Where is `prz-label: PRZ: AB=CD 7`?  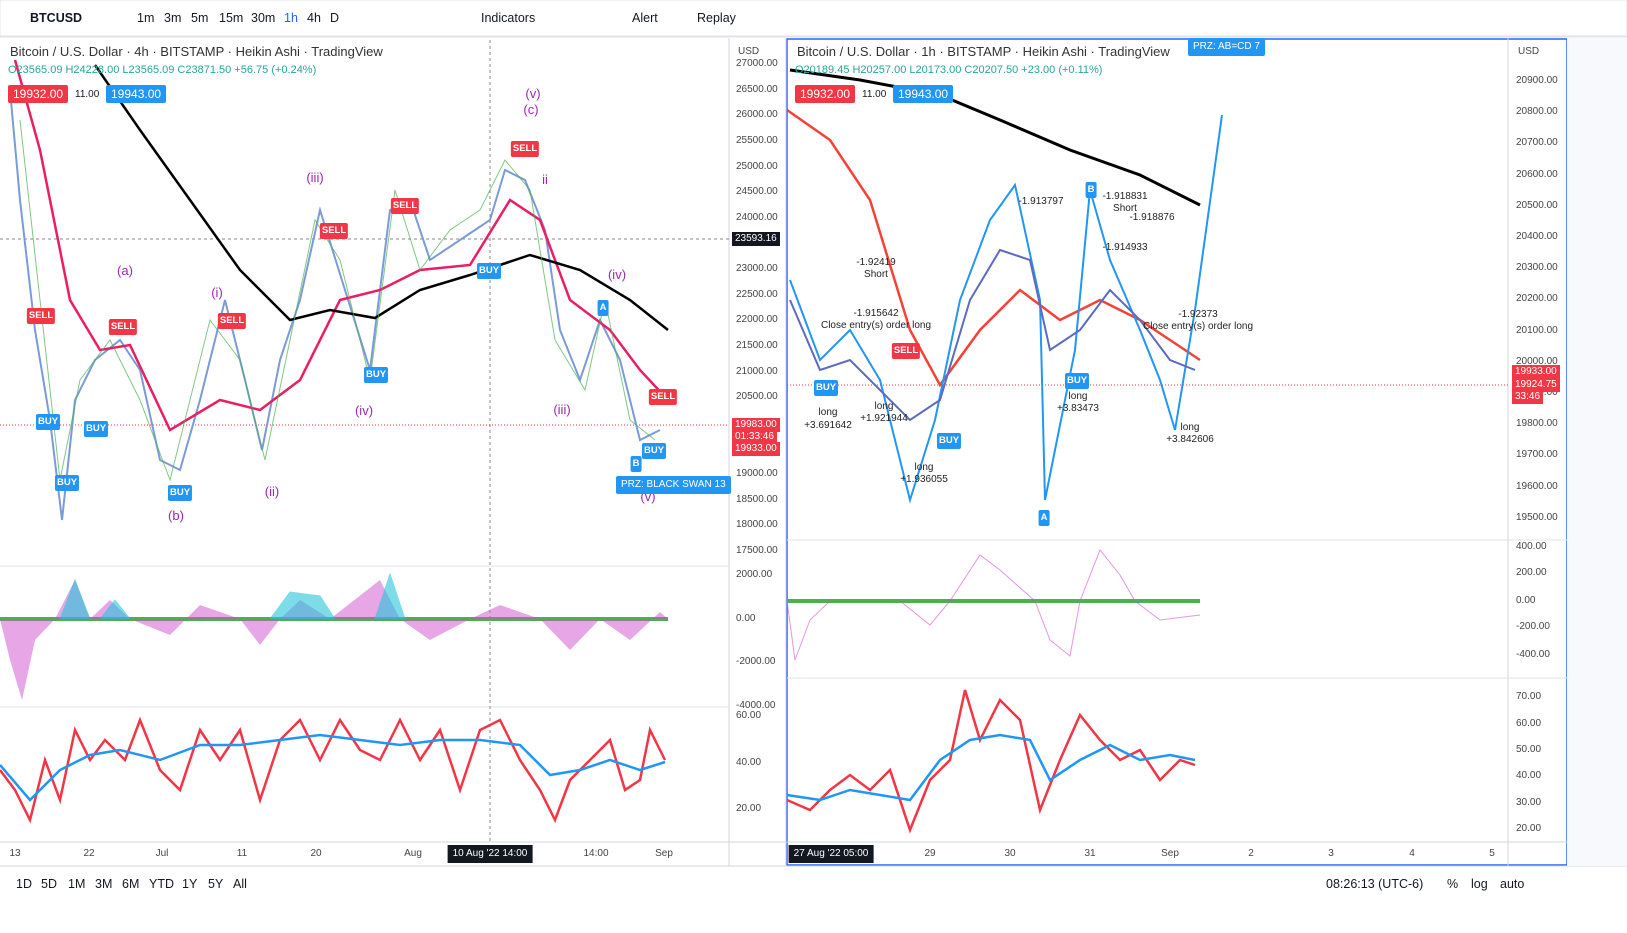
prz-label: PRZ: AB=CD 7 is located at coordinates (1226, 47).